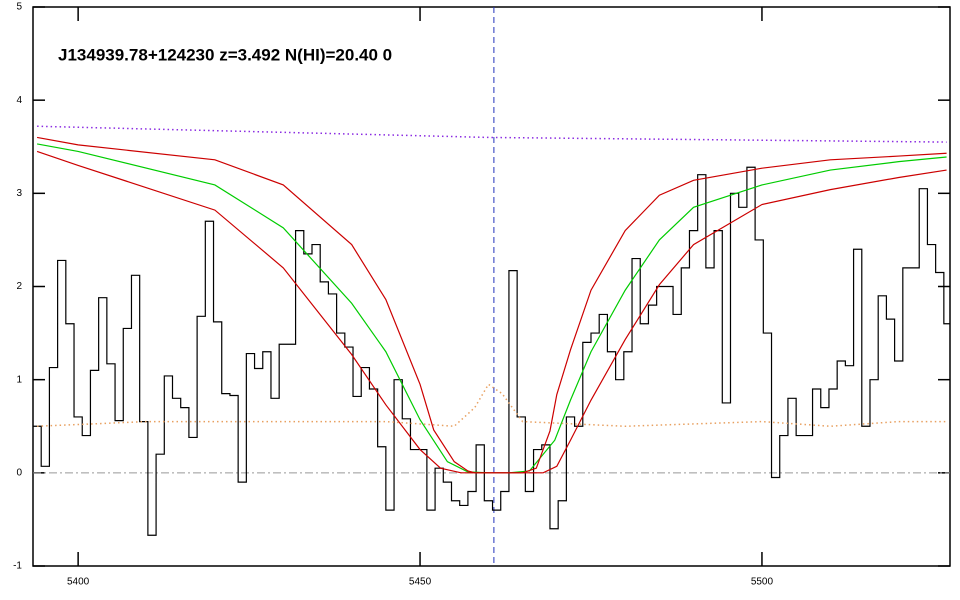 The width and height of the screenshot is (960, 600). Describe the element at coordinates (19, 193) in the screenshot. I see `y-tick-label: 3` at that location.